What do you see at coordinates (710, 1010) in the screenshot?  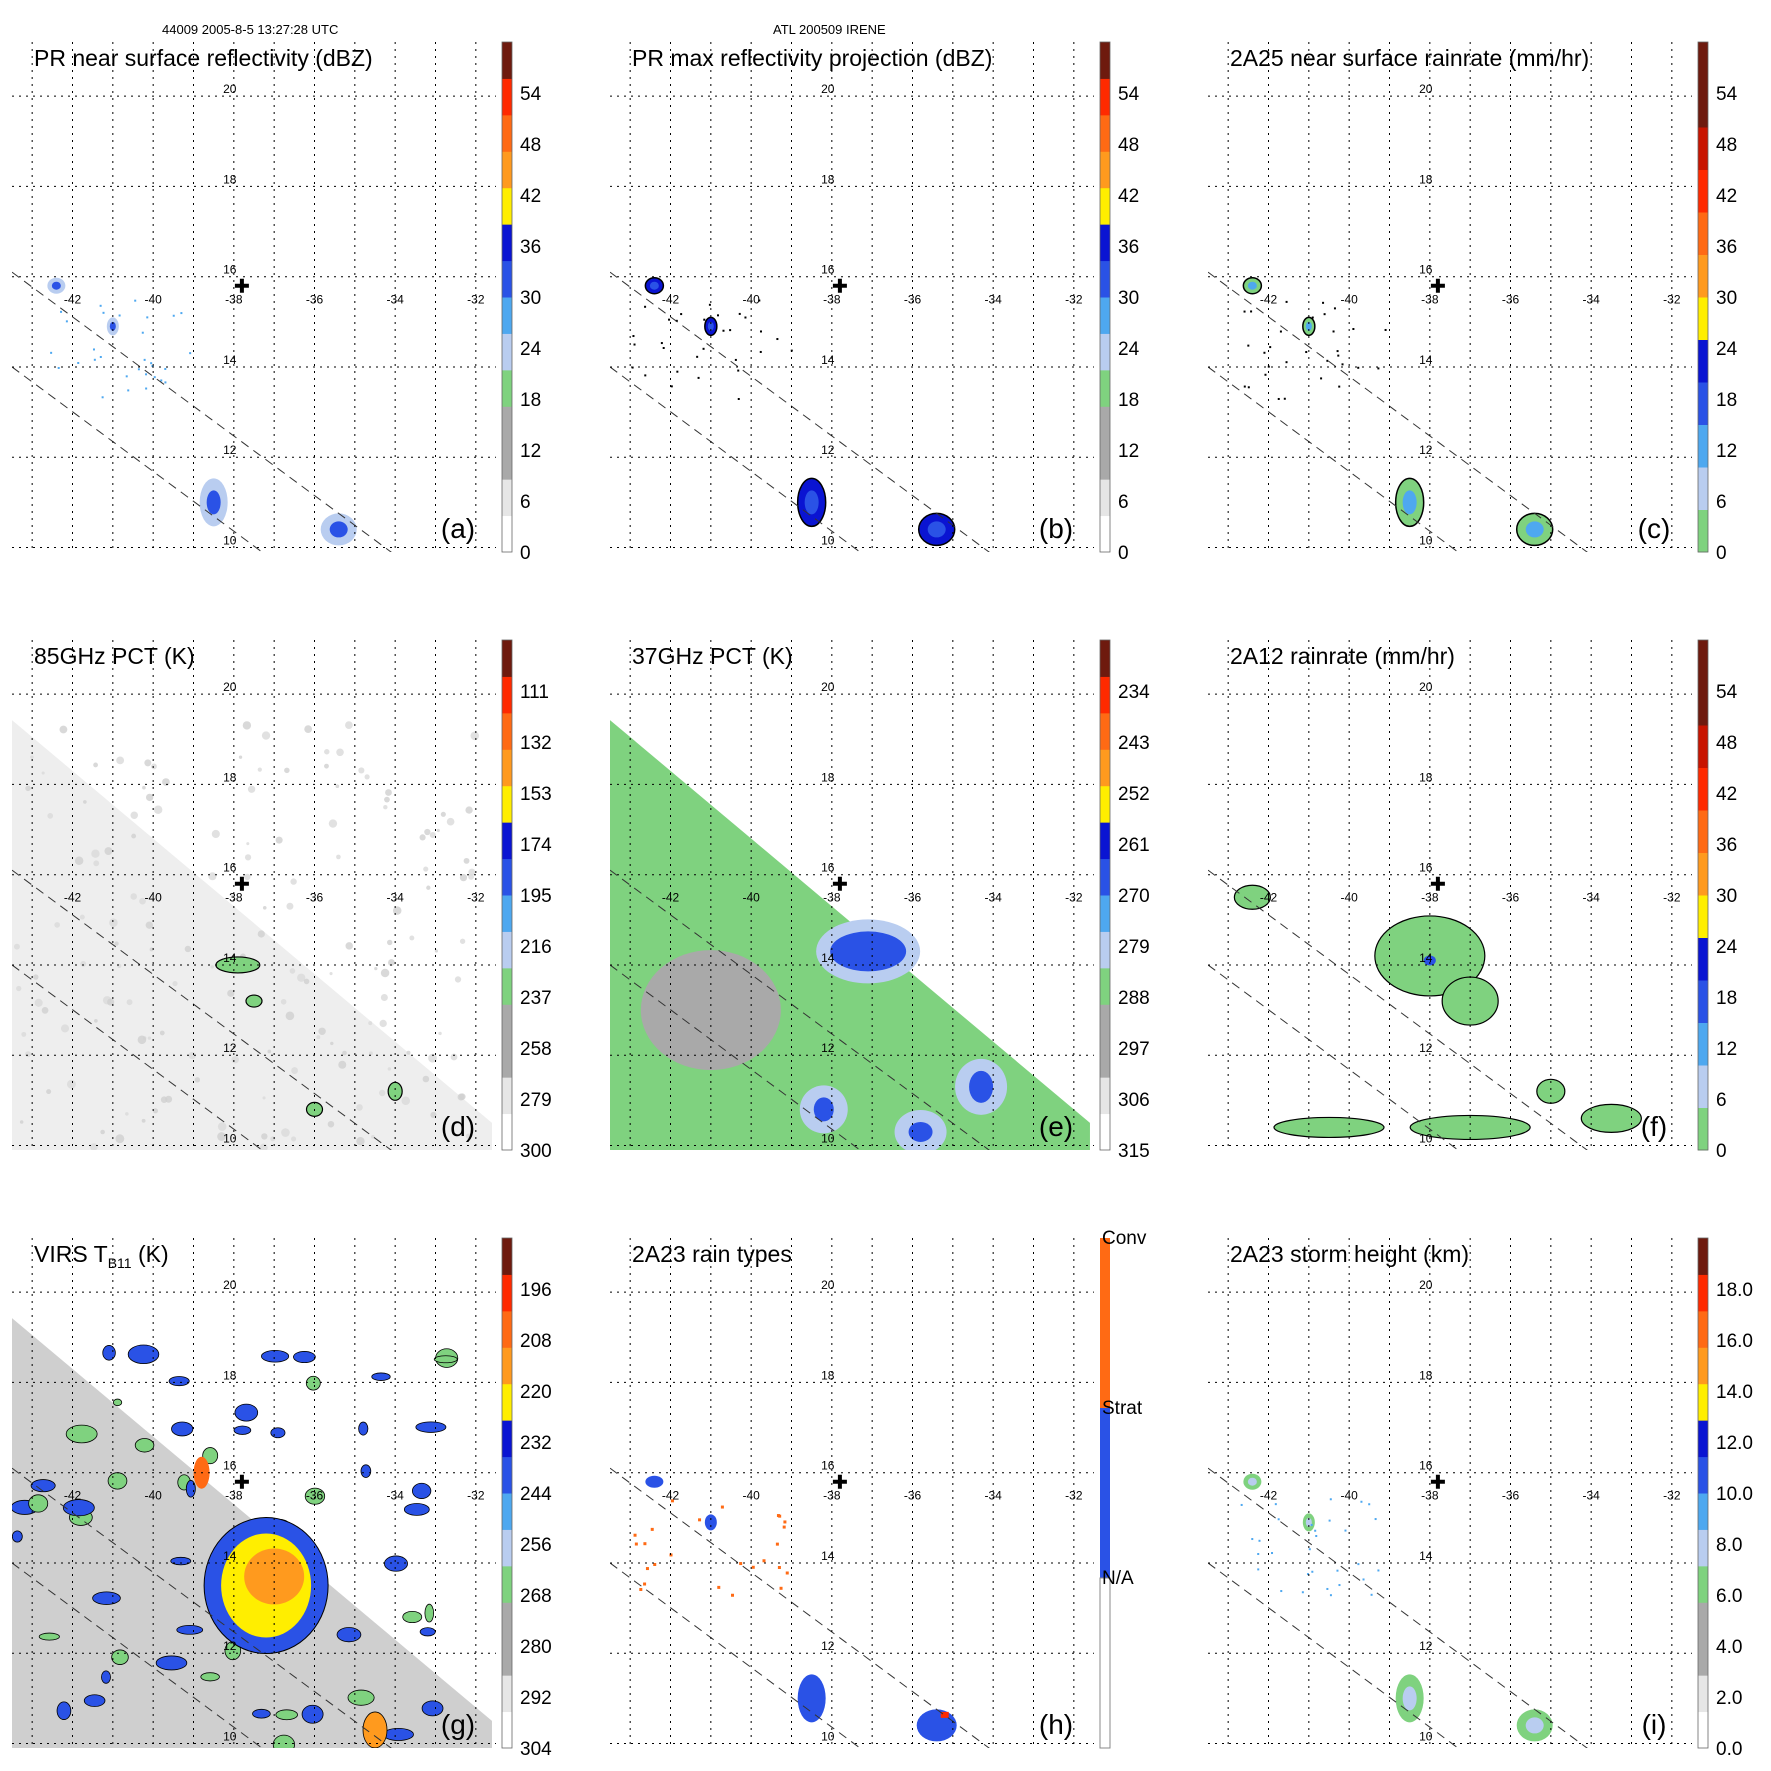 I see `warm-region` at bounding box center [710, 1010].